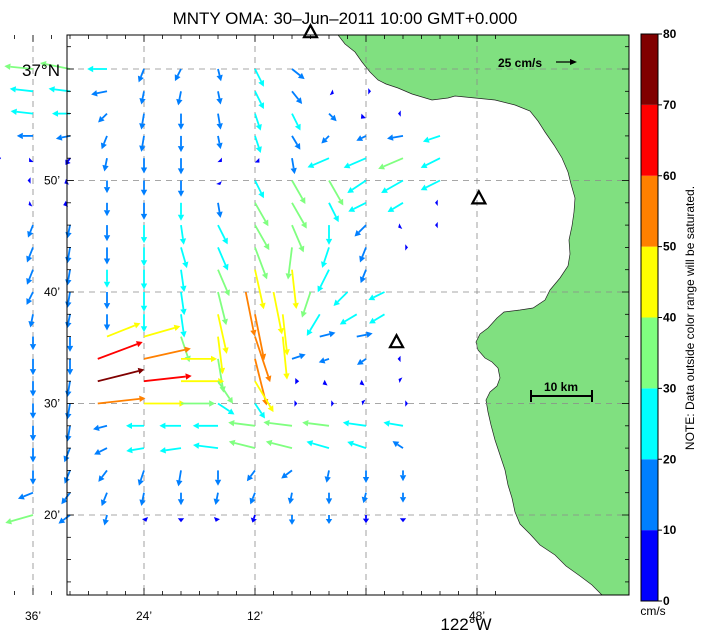 The width and height of the screenshot is (703, 640). Describe the element at coordinates (52, 181) in the screenshot. I see `y-tick-label-1: 50’` at that location.